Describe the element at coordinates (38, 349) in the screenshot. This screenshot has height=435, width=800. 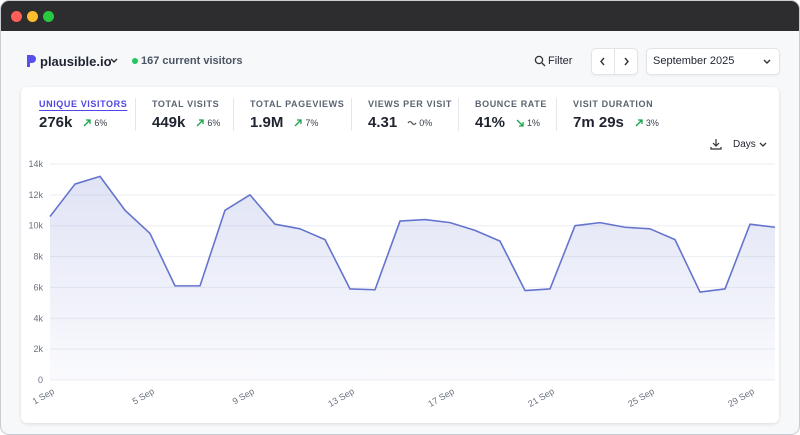
I see `y-tick-label: 2k` at that location.